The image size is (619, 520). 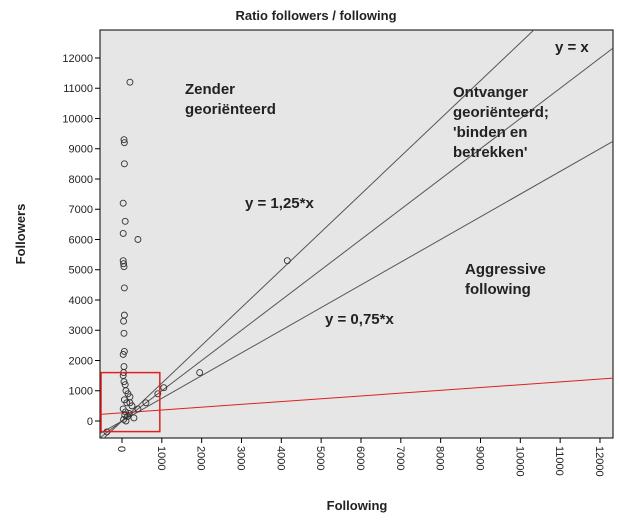 I want to click on y-tick-label: 5000, so click(x=81, y=271).